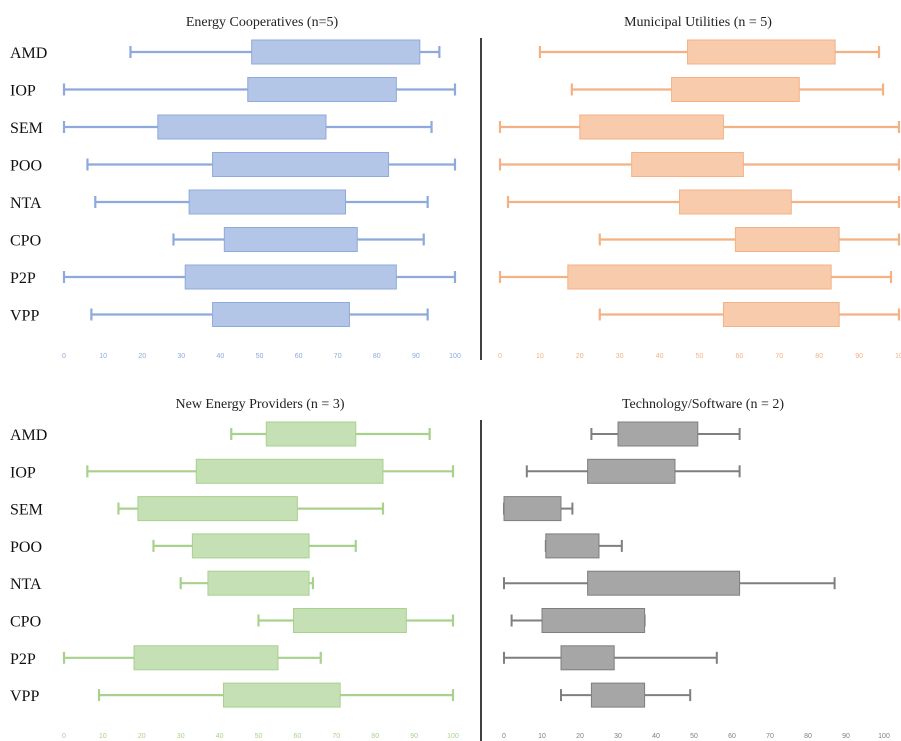  I want to click on new-energy-providers-x-tick-label: 0, so click(64, 736).